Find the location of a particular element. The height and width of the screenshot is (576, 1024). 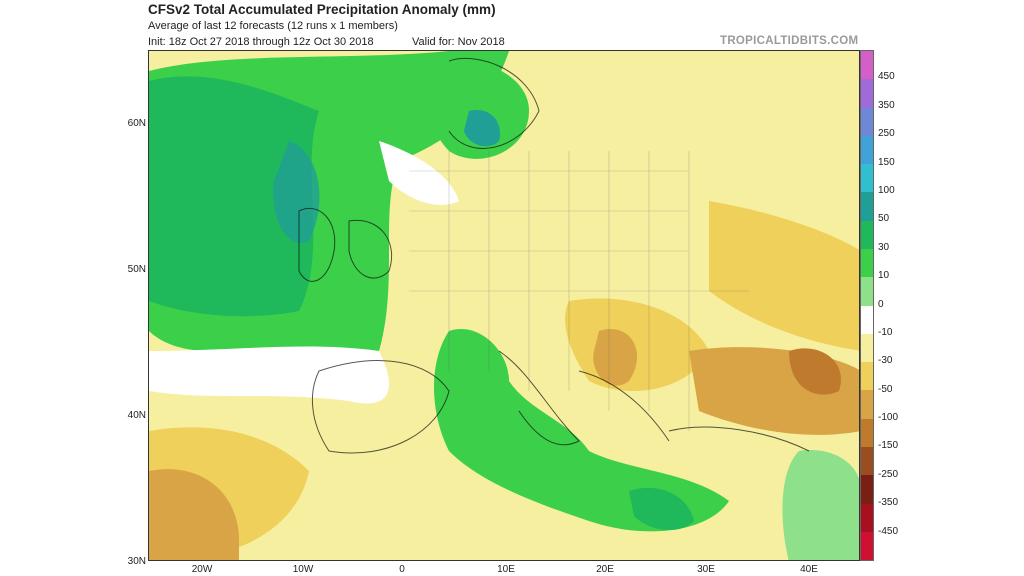

lon-label-40e: 40E is located at coordinates (809, 569).